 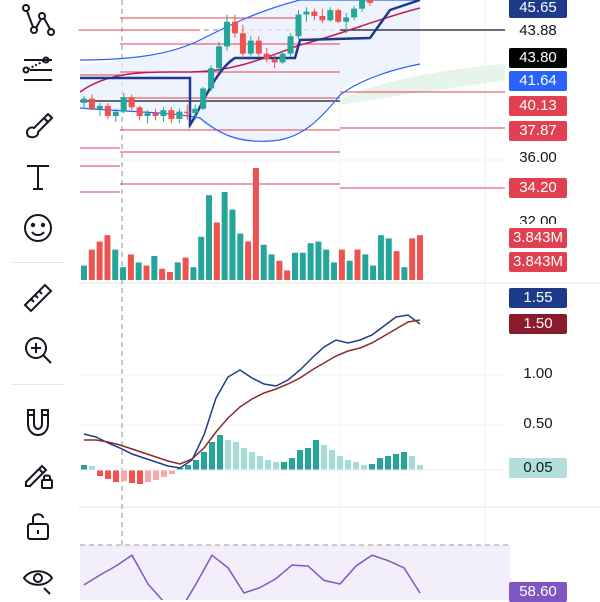 What do you see at coordinates (252, 224) in the screenshot?
I see `volume-bars` at bounding box center [252, 224].